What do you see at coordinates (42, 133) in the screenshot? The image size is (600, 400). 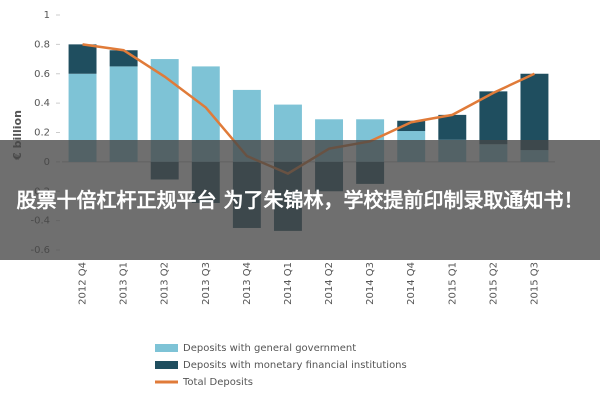 I see `y-tick-label: 0.2` at bounding box center [42, 133].